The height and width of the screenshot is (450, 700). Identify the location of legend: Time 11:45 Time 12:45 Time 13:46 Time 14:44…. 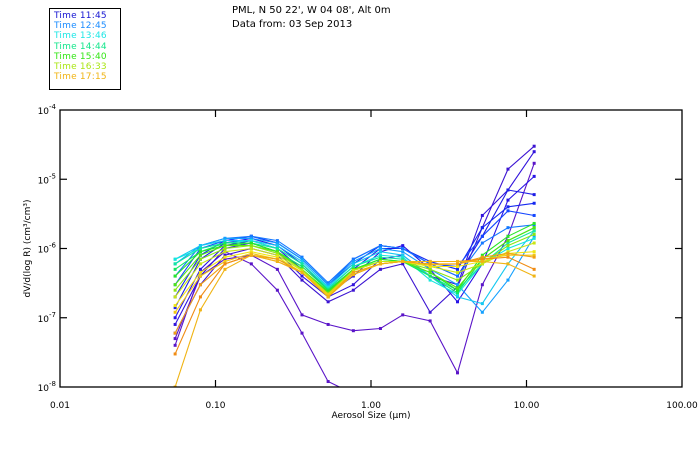
(85, 49).